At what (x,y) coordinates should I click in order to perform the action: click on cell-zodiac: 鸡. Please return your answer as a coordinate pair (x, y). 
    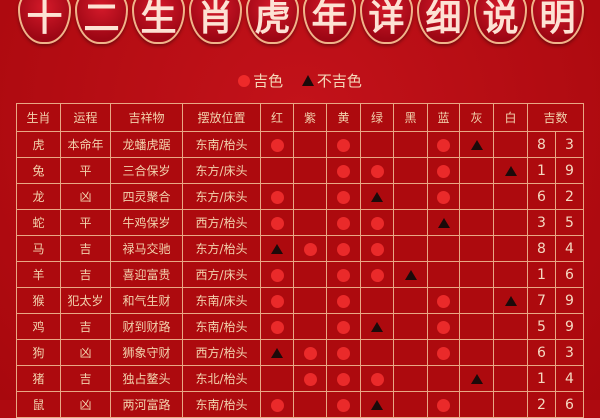
    Looking at the image, I should click on (38, 326).